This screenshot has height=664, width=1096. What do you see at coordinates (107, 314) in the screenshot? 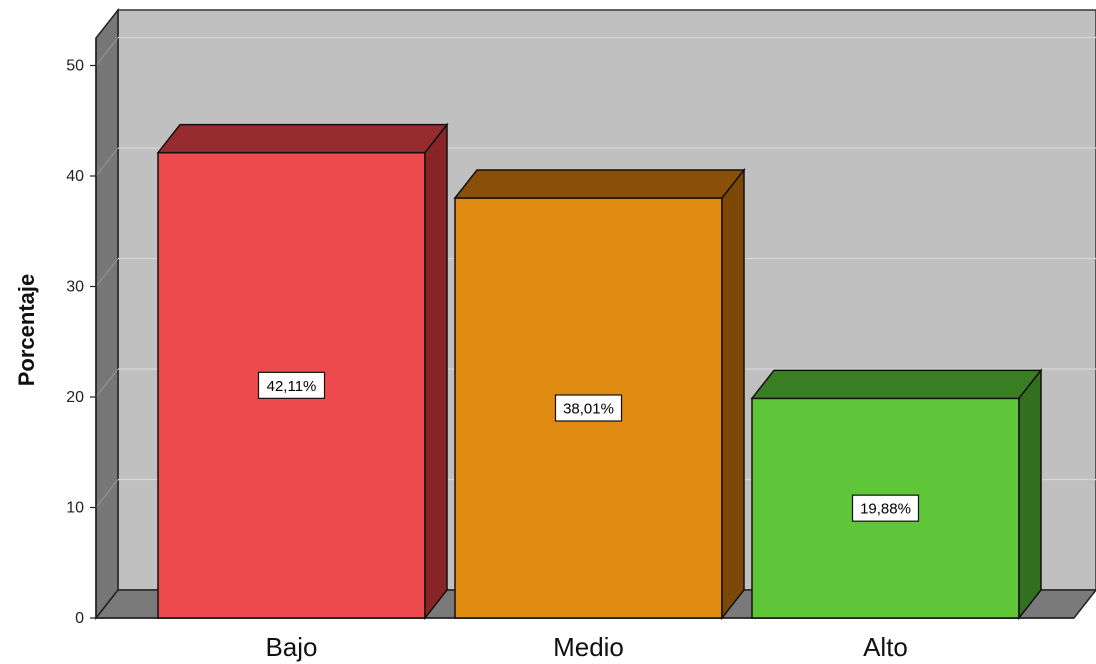
I see `side-wall` at bounding box center [107, 314].